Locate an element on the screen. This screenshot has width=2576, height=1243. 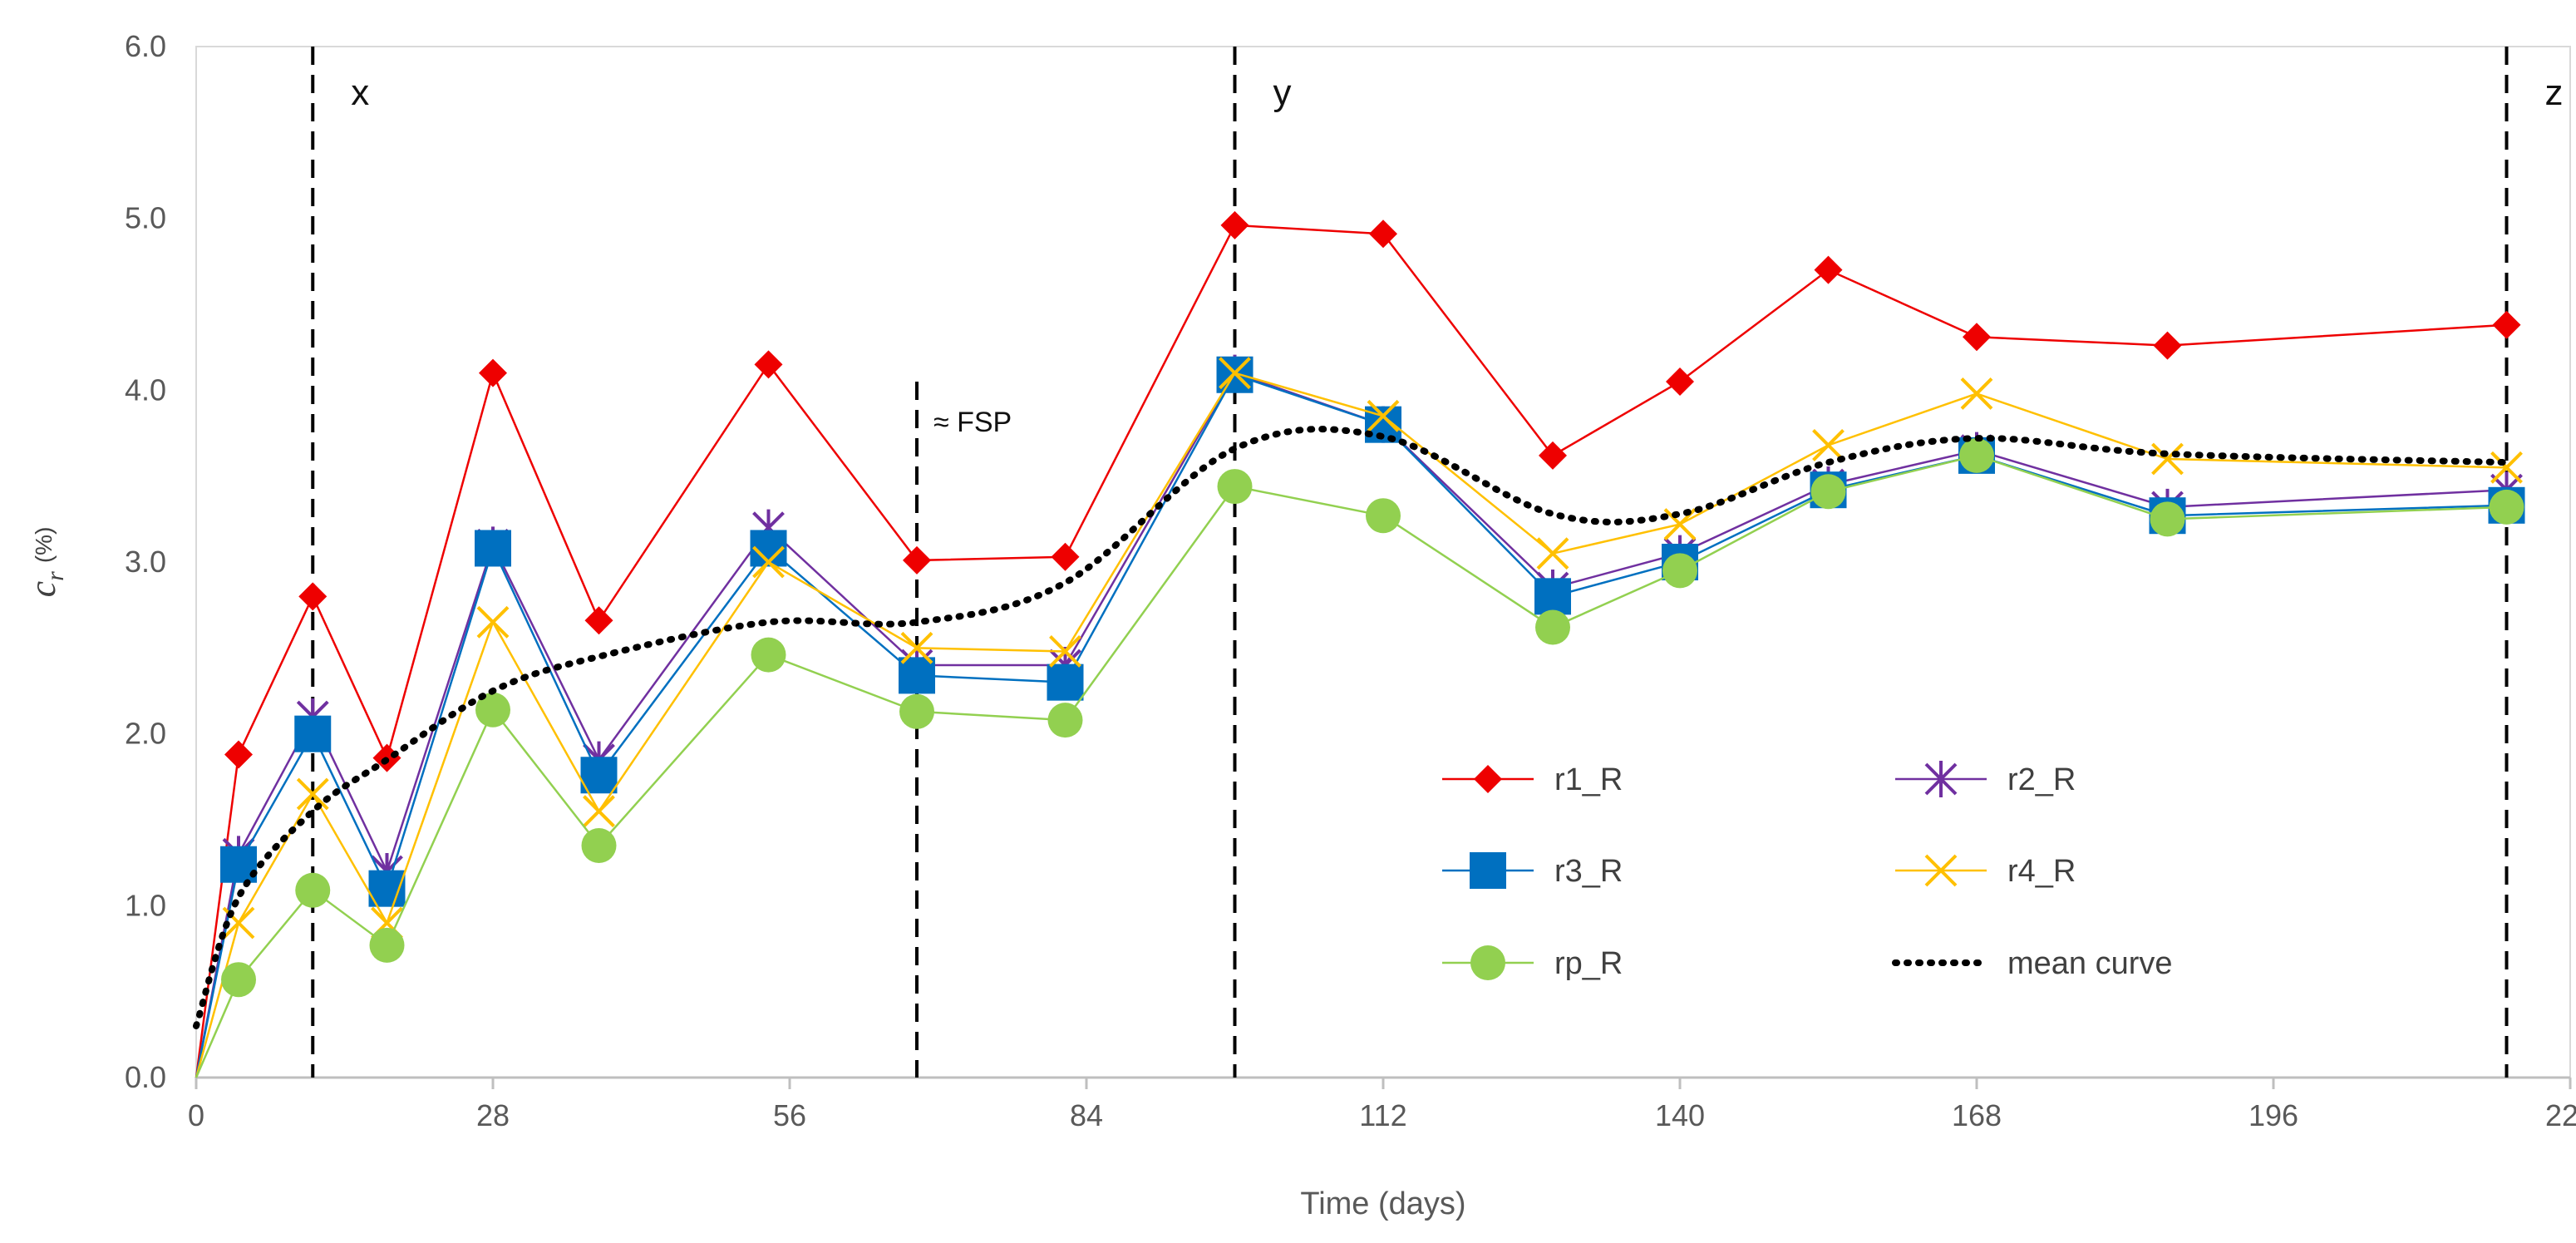
y-tick-label: 0.0 is located at coordinates (145, 1077).